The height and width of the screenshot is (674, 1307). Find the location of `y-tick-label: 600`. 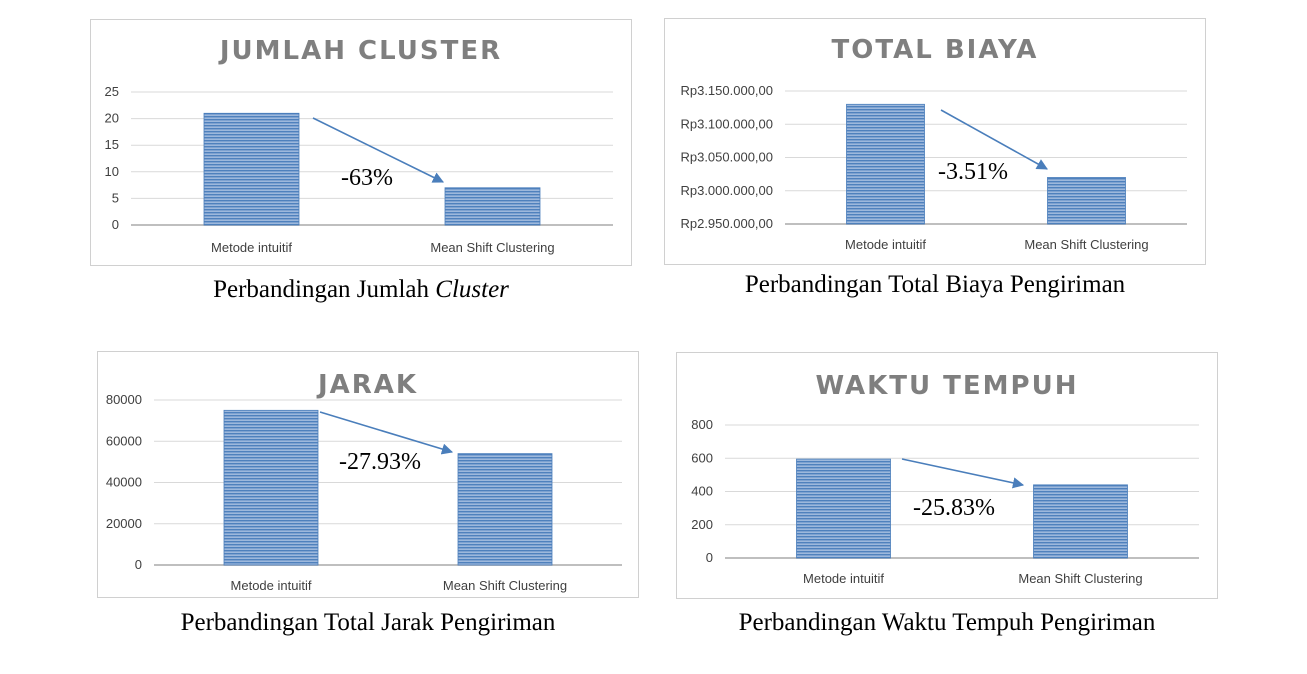

y-tick-label: 600 is located at coordinates (702, 457).